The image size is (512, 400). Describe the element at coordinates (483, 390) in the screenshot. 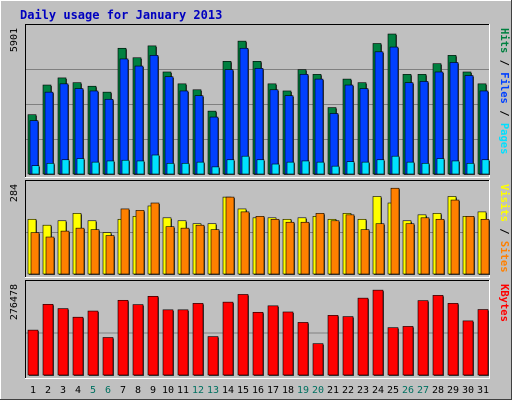

I see `x-tick-label-day-31: 31` at that location.